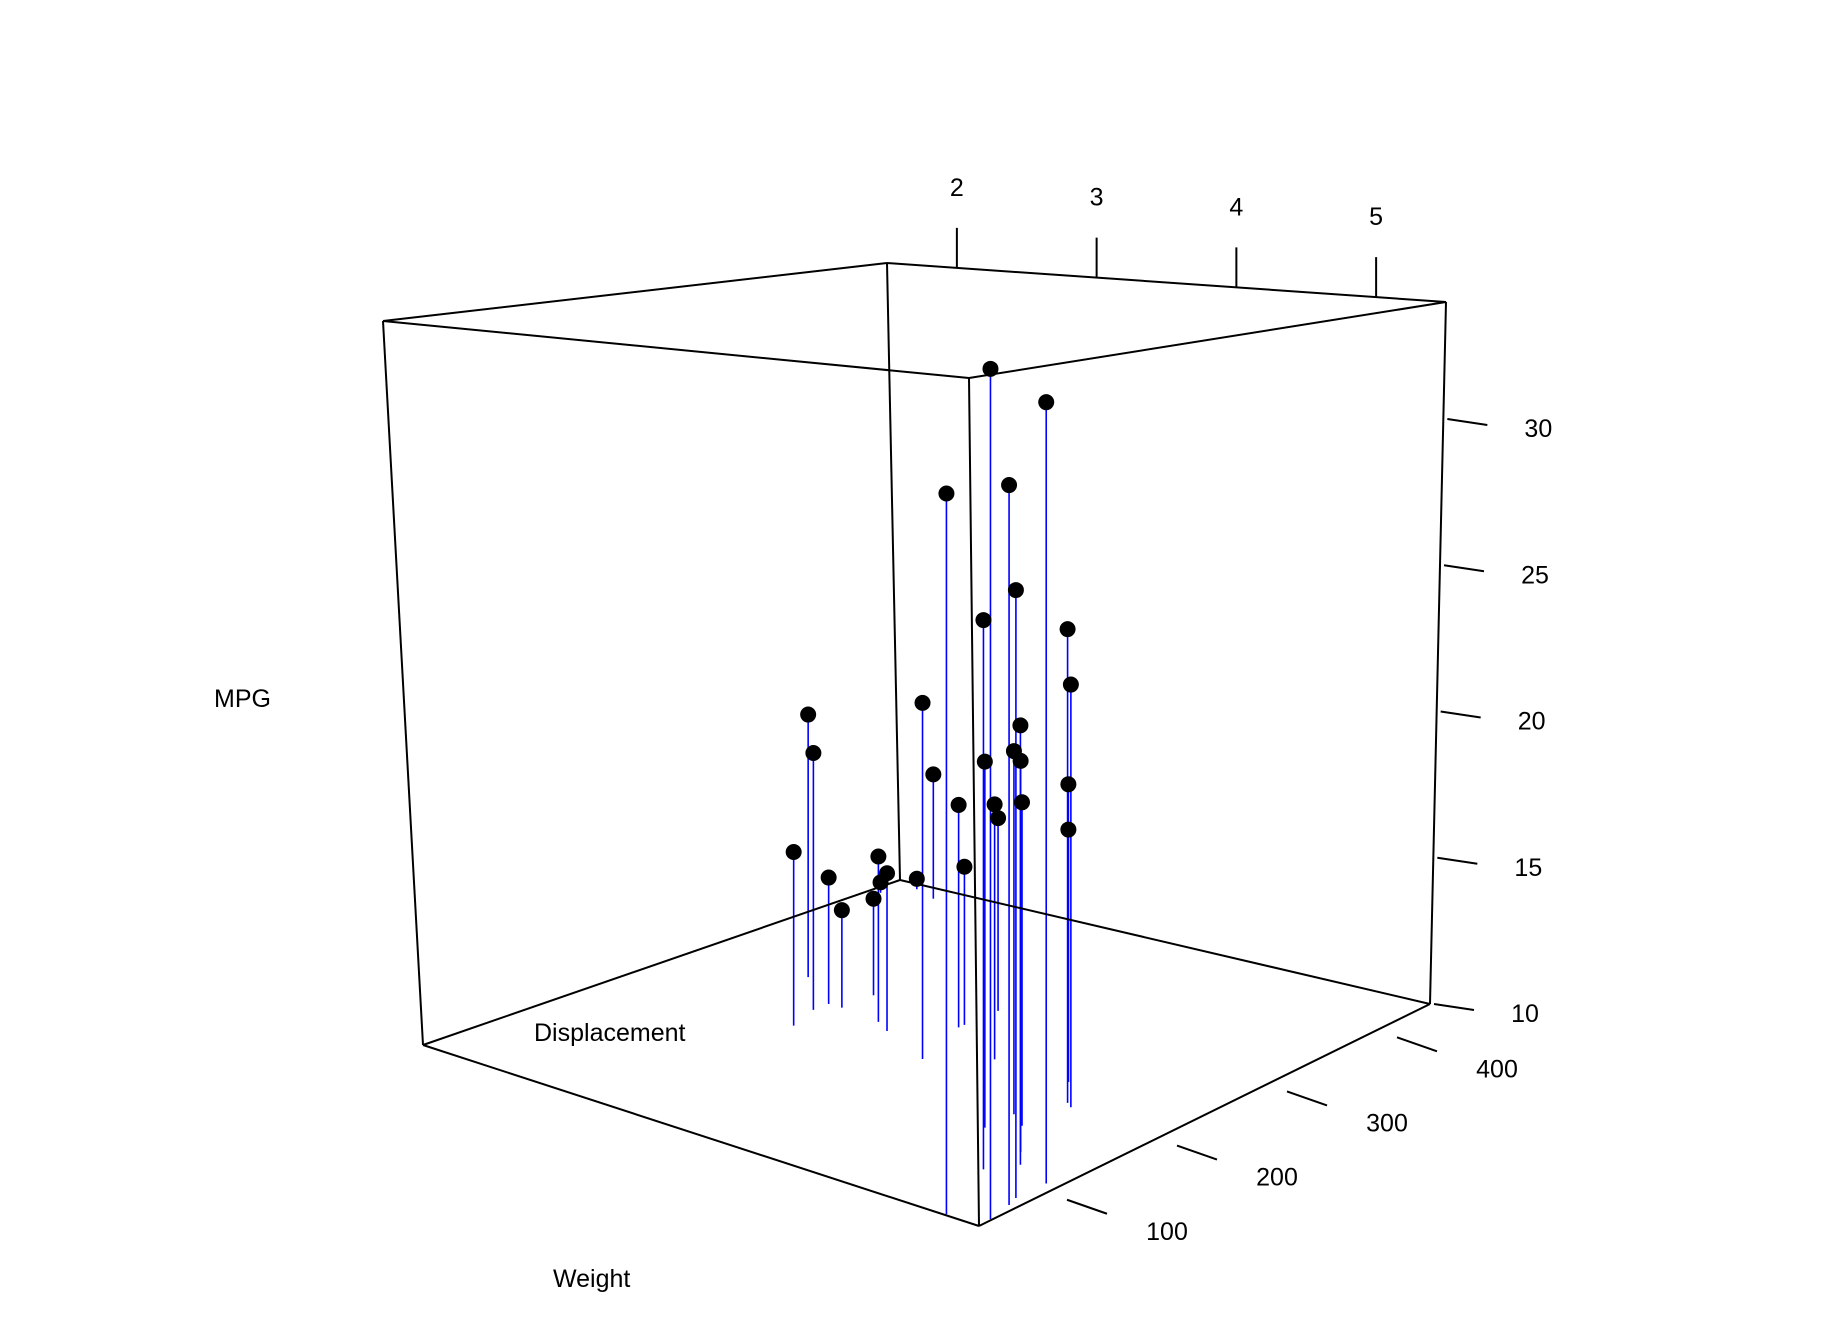 The width and height of the screenshot is (1831, 1339). I want to click on x-tick-label: 2, so click(957, 188).